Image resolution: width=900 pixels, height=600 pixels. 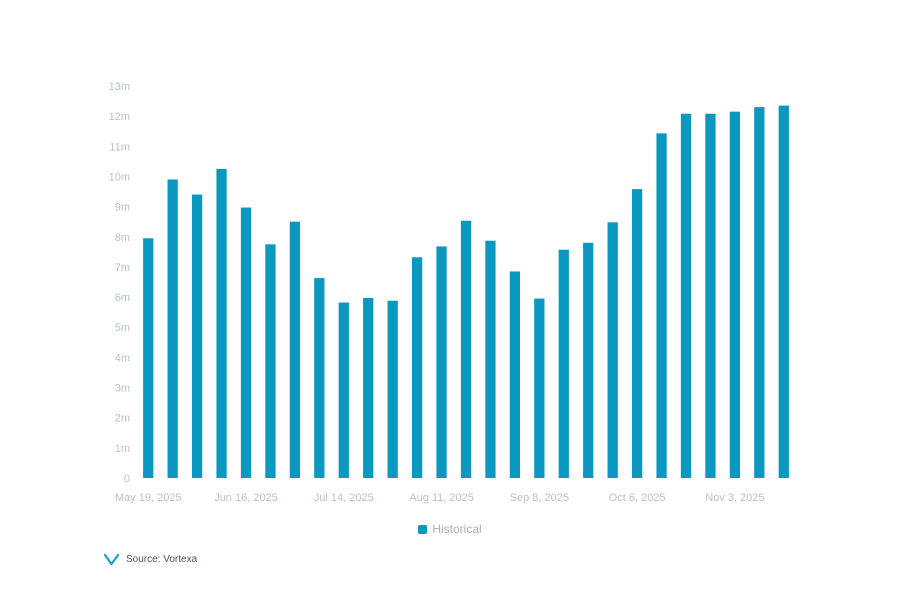 What do you see at coordinates (162, 559) in the screenshot?
I see `source-text: Source: Vortexa` at bounding box center [162, 559].